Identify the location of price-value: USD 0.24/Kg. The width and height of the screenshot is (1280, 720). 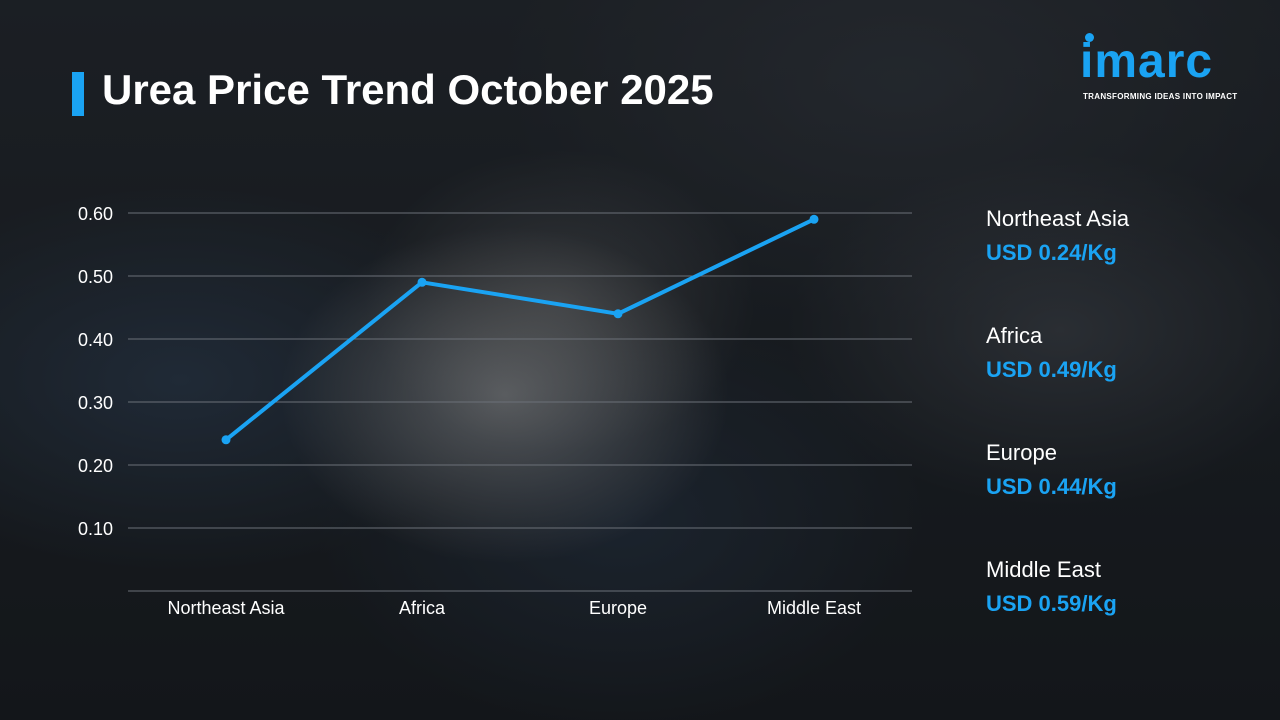
(1051, 252).